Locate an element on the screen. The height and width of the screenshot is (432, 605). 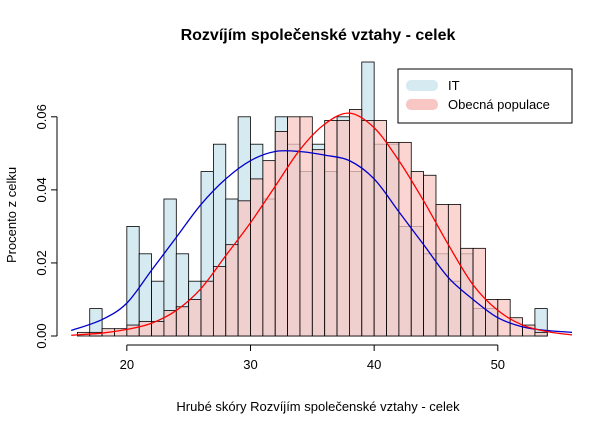
legend-label-it: IT is located at coordinates (454, 85).